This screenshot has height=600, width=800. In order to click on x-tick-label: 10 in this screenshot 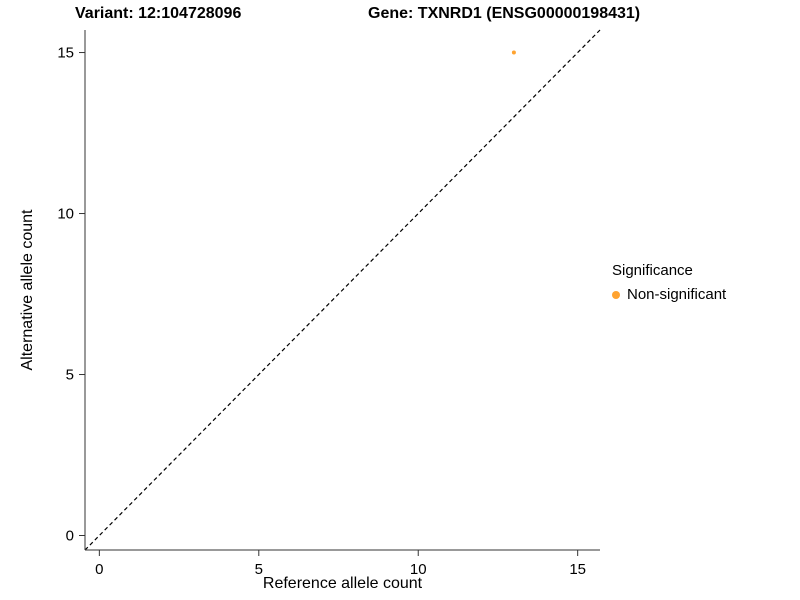, I will do `click(418, 569)`.